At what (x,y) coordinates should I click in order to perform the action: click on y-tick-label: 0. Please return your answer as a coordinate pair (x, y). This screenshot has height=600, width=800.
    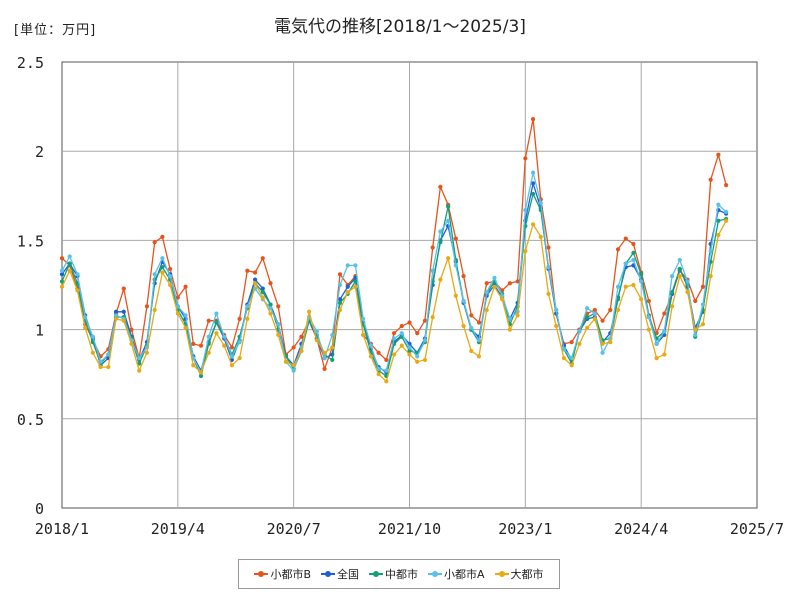
    Looking at the image, I should click on (39, 509).